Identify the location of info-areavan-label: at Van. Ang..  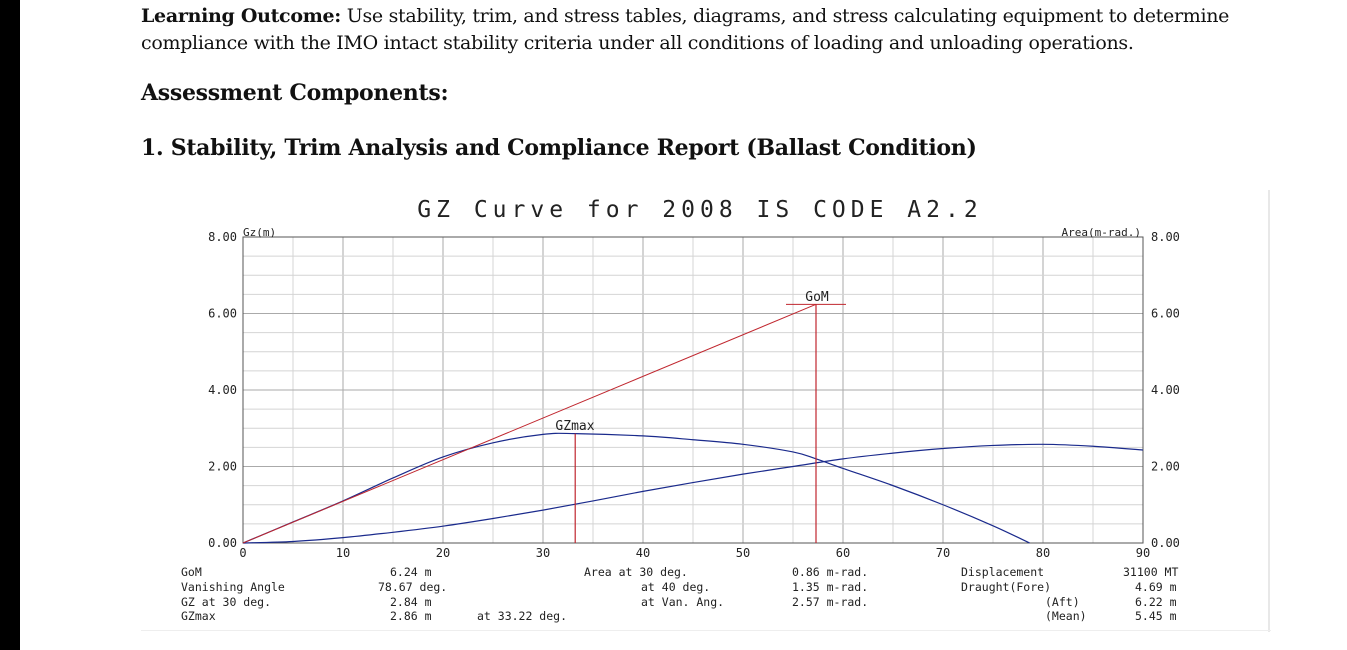
(682, 602).